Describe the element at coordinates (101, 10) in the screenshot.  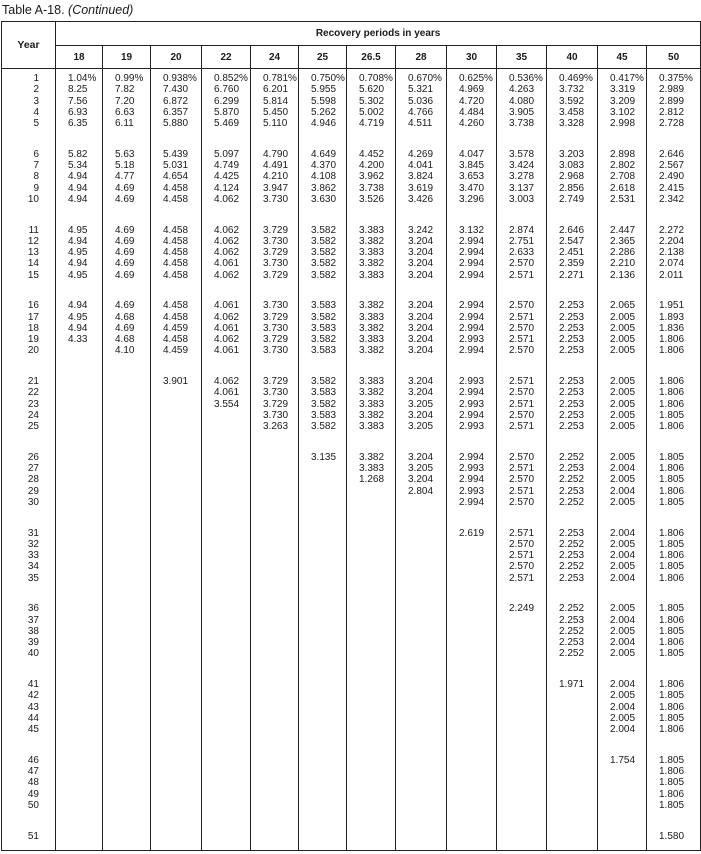
I see `table-continued-note: (Continued)` at that location.